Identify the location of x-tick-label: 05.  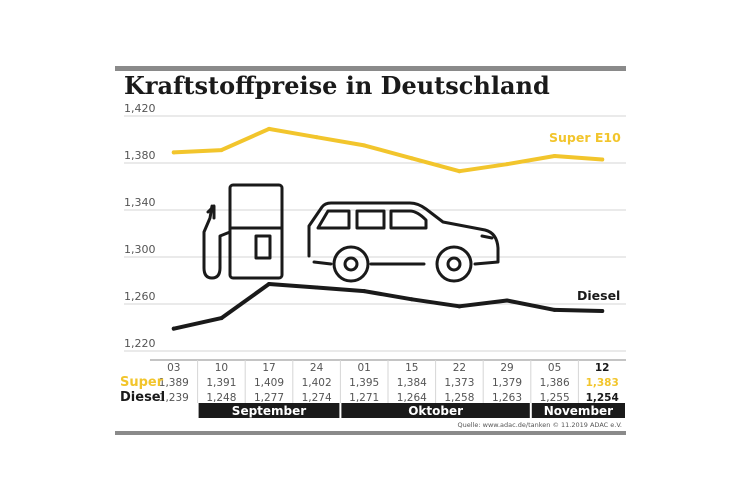
(554, 368).